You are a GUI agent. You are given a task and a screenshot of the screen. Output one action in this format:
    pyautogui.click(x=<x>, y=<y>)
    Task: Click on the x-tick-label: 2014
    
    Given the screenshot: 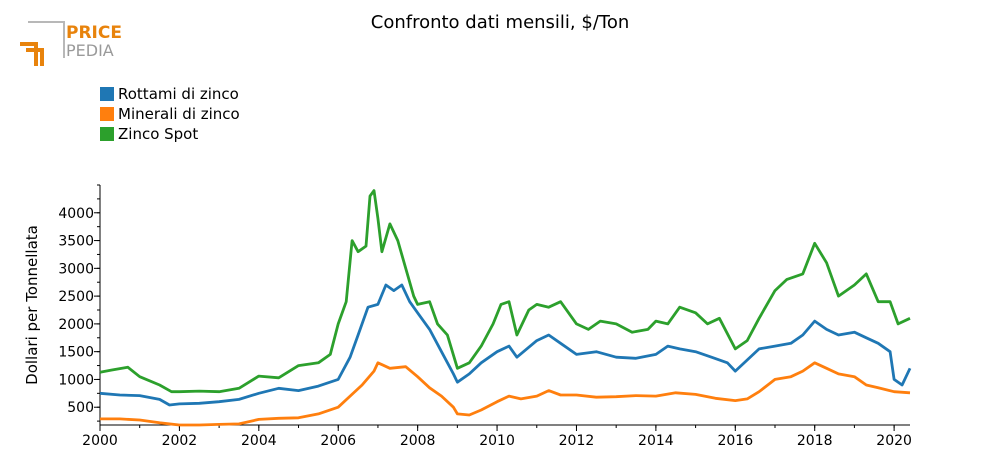 What is the action you would take?
    pyautogui.click(x=656, y=441)
    